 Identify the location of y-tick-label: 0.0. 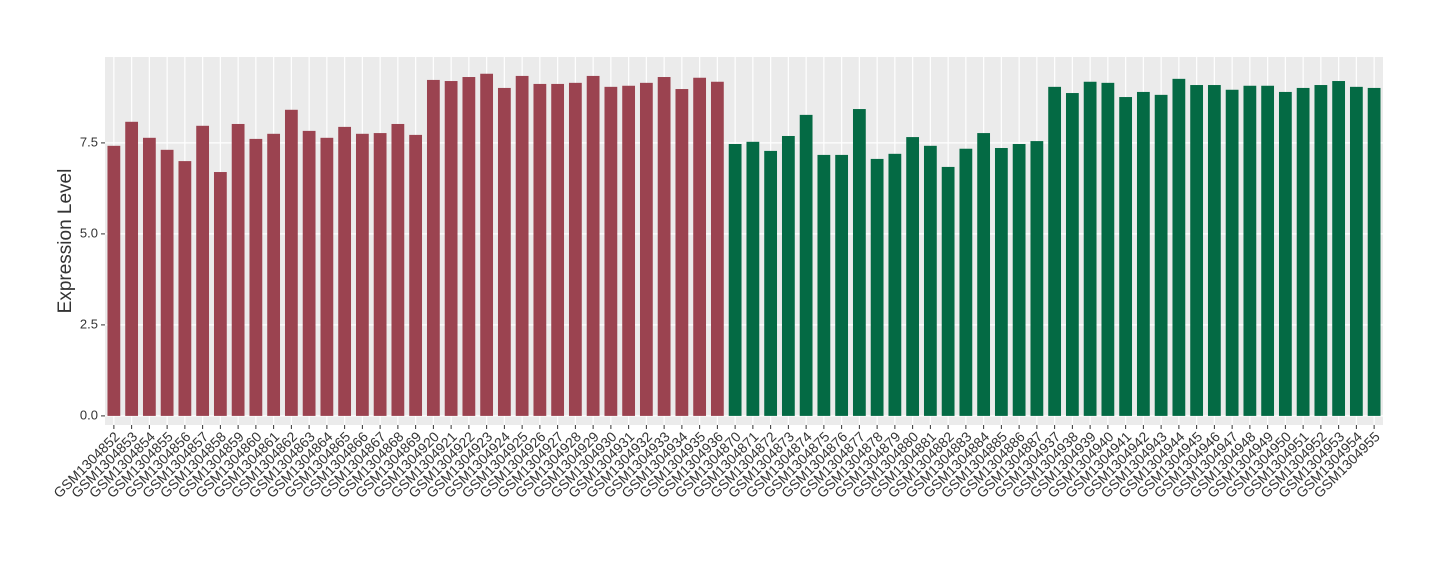
(89, 414).